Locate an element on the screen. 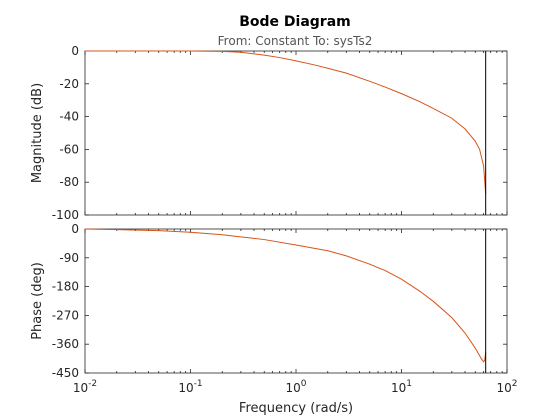  x-tick-labels: 10⁻² 10⁻¹ 10⁰ 10¹ 10² is located at coordinates (295, 387).